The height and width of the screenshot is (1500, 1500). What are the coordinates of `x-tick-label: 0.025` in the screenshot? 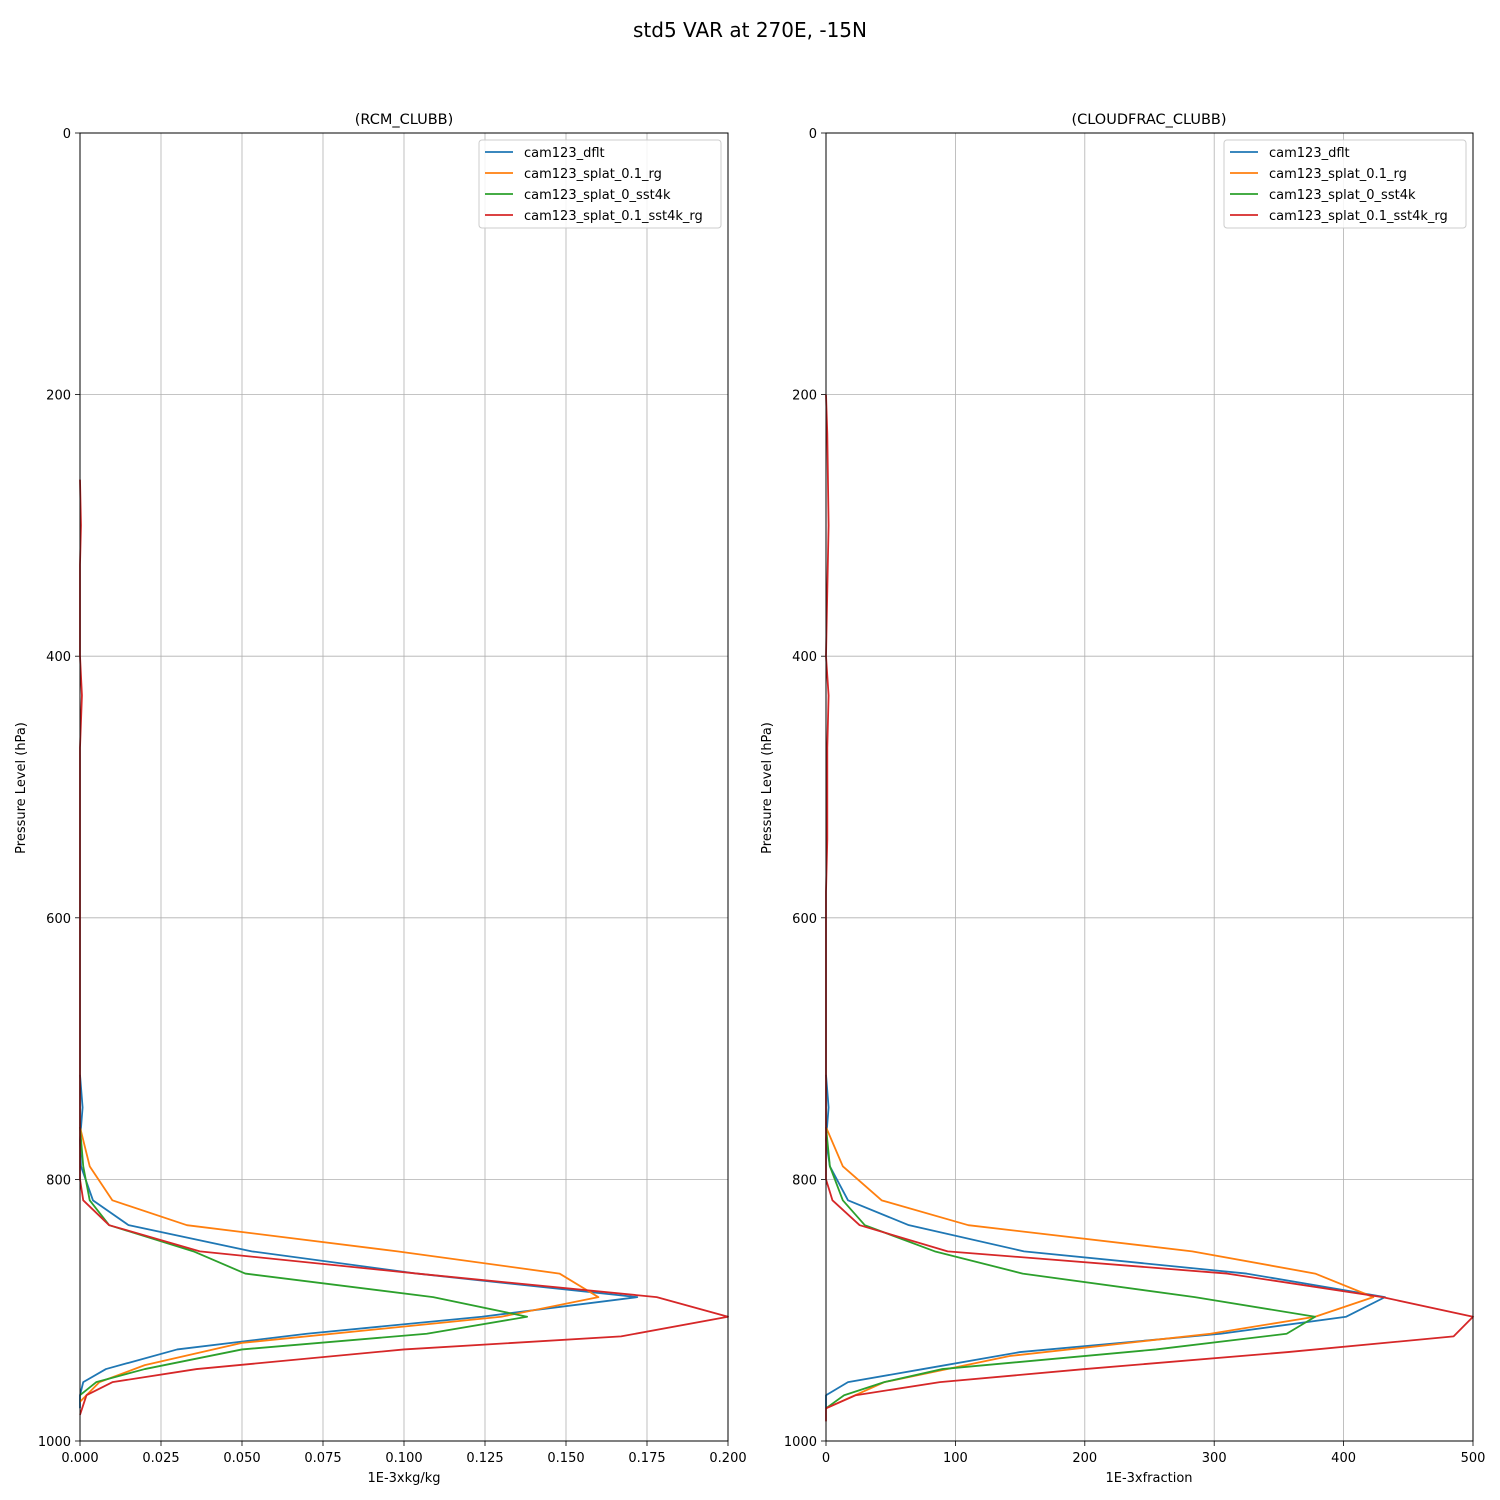 It's located at (160, 1458).